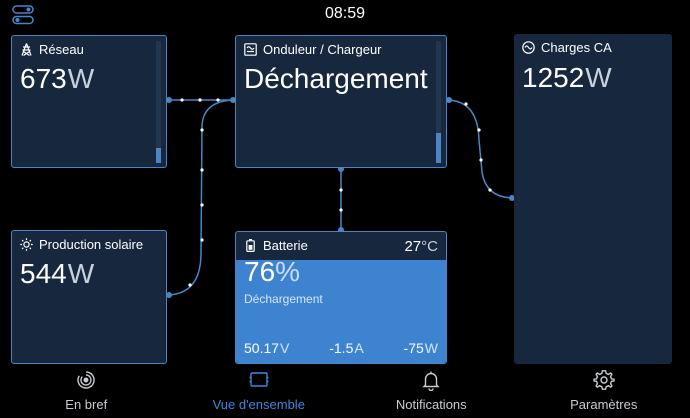 This screenshot has height=418, width=690. I want to click on inverter-level-fill, so click(438, 147).